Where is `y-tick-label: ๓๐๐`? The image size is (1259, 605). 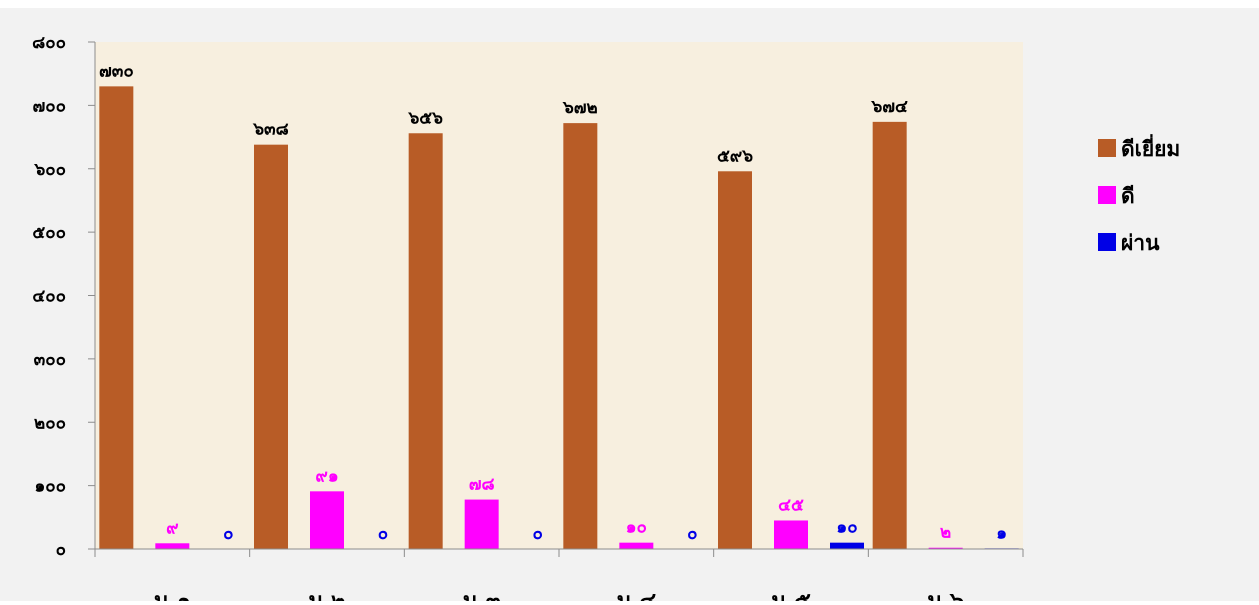
y-tick-label: ๓๐๐ is located at coordinates (50, 360).